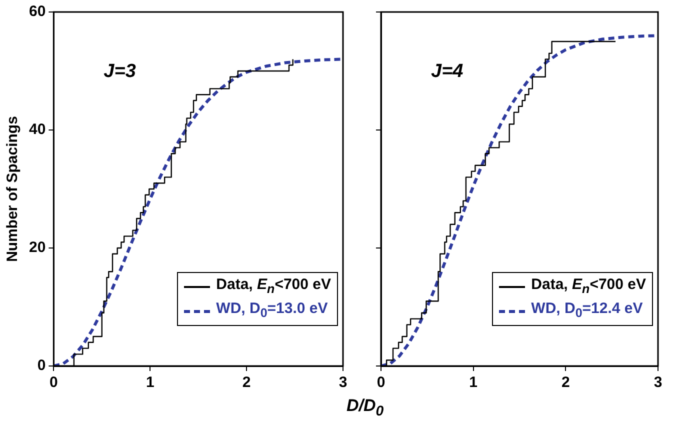  I want to click on y-axis-title: Number of Spacings, so click(13, 189).